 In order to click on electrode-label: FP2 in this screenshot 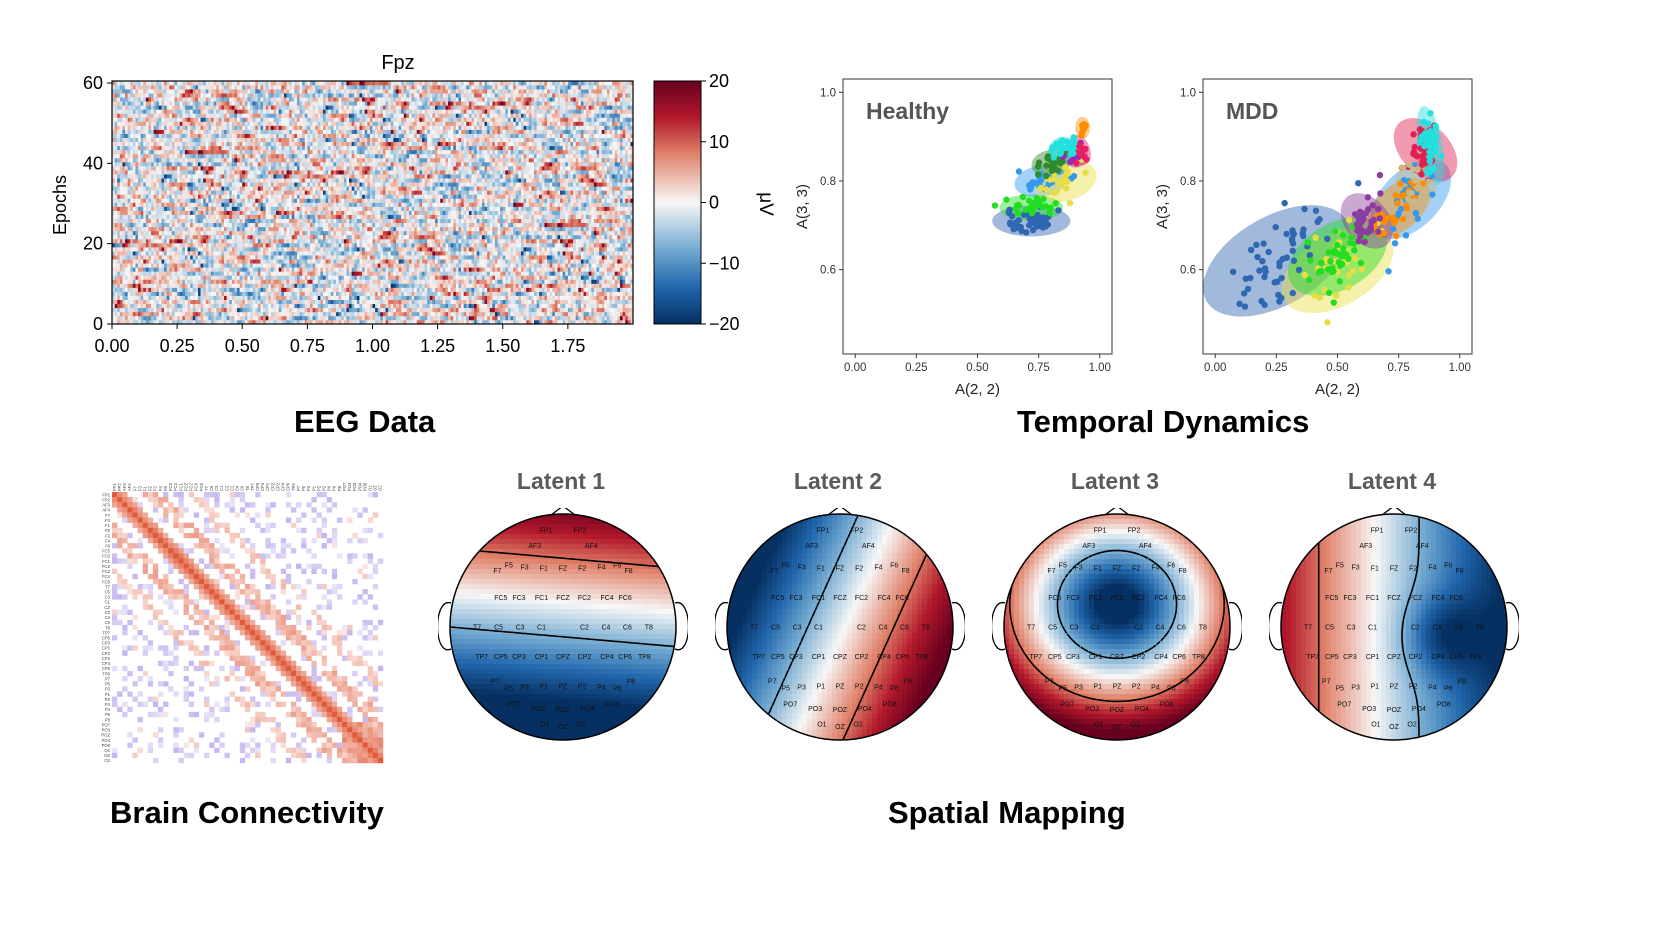, I will do `click(1134, 530)`.